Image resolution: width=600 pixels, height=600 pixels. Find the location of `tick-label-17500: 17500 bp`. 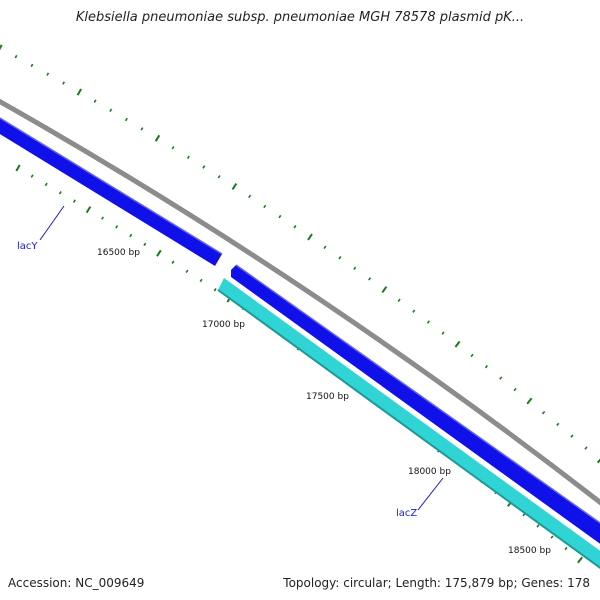

tick-label-17500: 17500 bp is located at coordinates (327, 397).